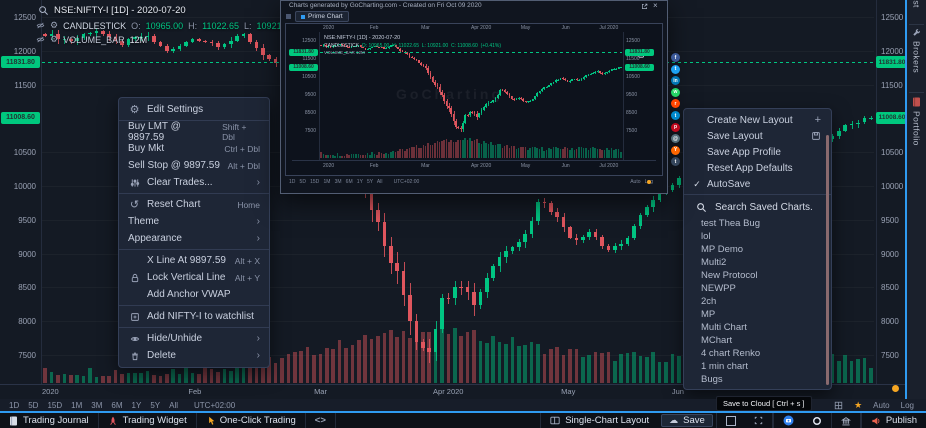 This screenshot has height=428, width=926. Describe the element at coordinates (893, 420) in the screenshot. I see `publish-button: Publish` at that location.